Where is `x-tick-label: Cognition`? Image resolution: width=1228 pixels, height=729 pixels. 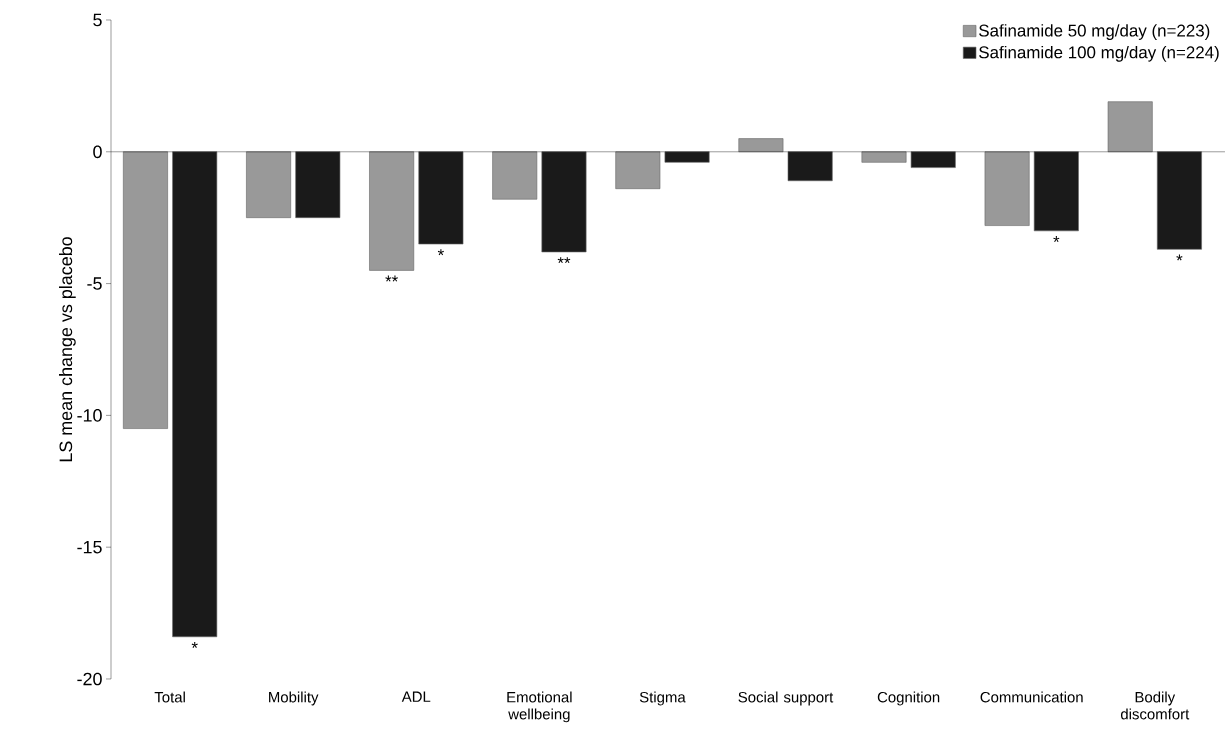 x-tick-label: Cognition is located at coordinates (908, 698).